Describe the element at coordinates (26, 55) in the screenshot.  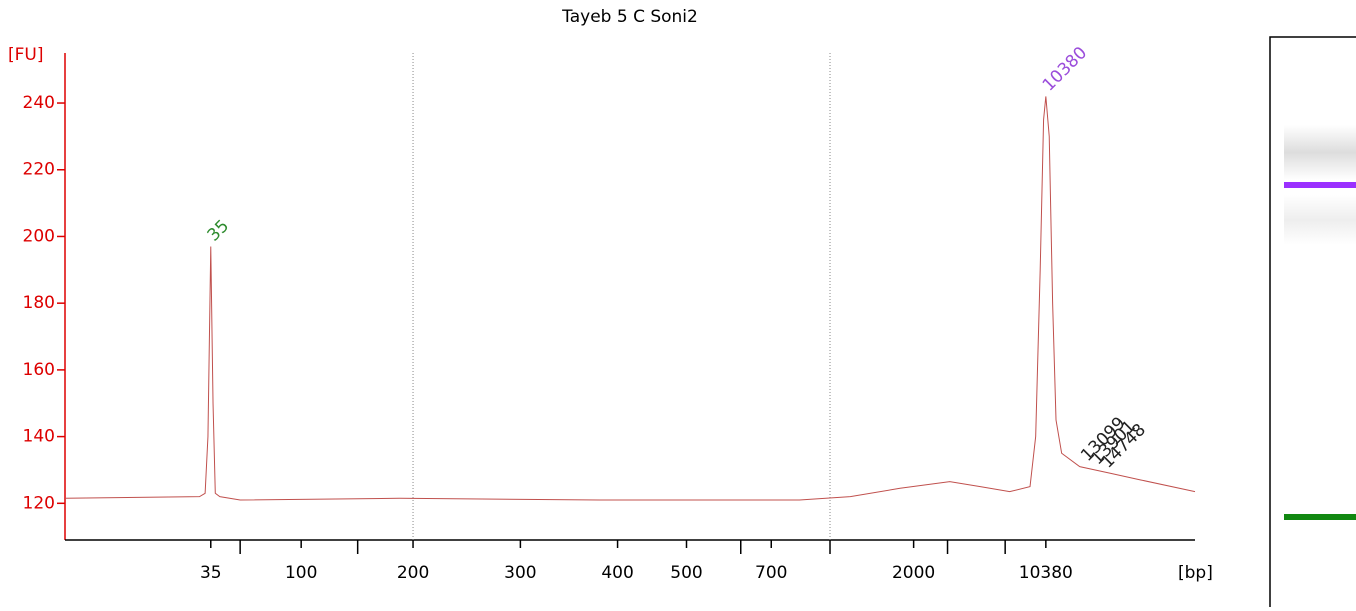
I see `y-axis-label: [FU]` at that location.